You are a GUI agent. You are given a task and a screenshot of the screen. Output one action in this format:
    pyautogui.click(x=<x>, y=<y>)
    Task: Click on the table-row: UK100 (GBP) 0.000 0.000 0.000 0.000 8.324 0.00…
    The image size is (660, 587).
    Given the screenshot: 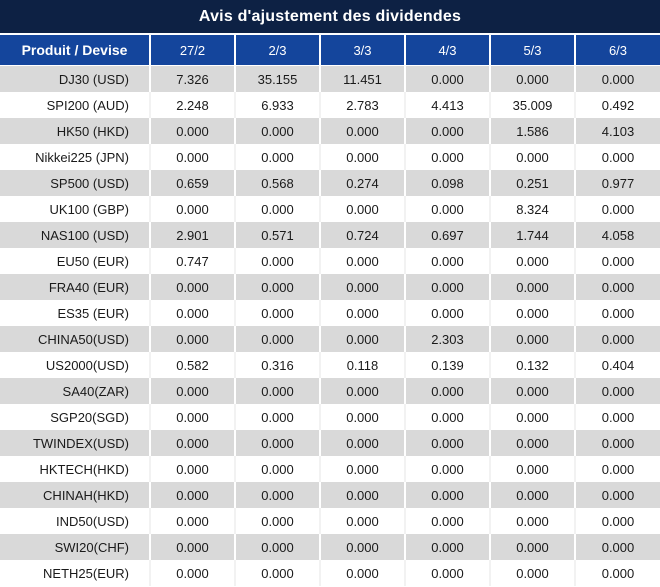 What is the action you would take?
    pyautogui.click(x=330, y=209)
    